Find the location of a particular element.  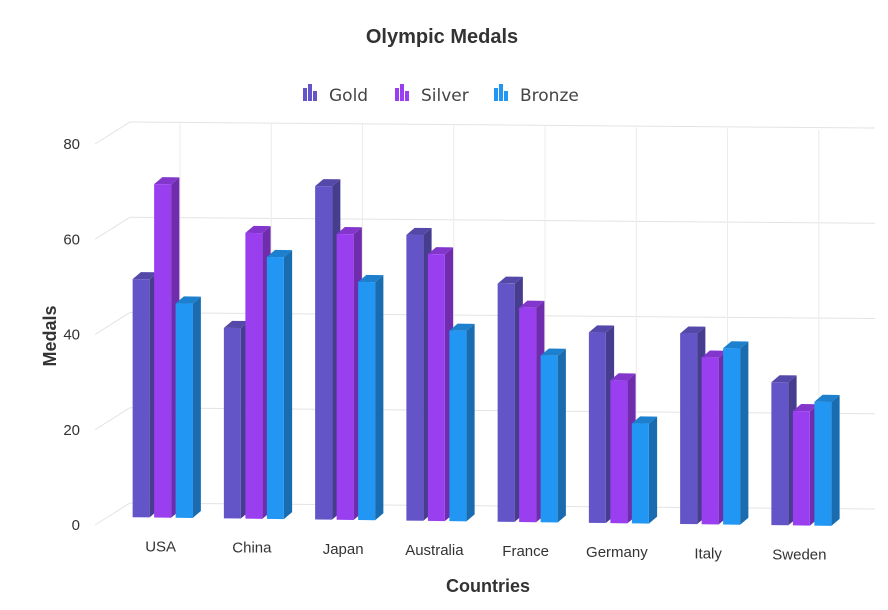

bar-silver-germany is located at coordinates (623, 448).